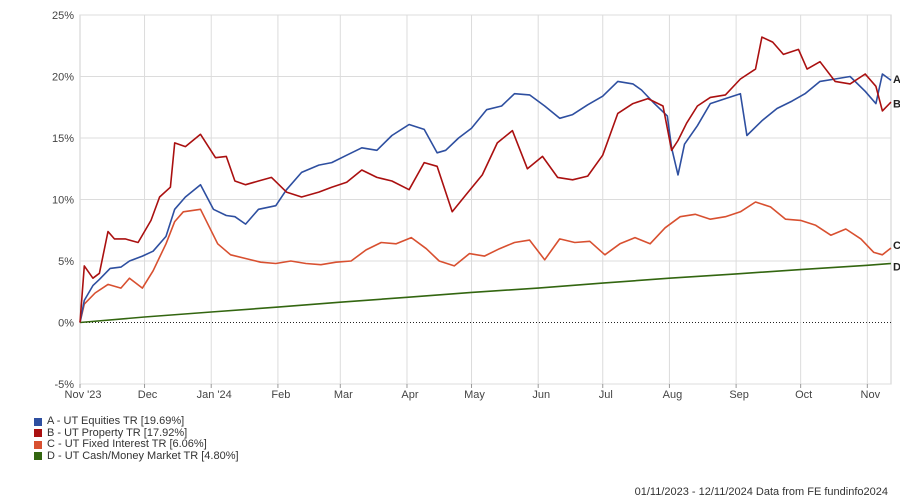  What do you see at coordinates (485, 293) in the screenshot?
I see `series-line-d` at bounding box center [485, 293].